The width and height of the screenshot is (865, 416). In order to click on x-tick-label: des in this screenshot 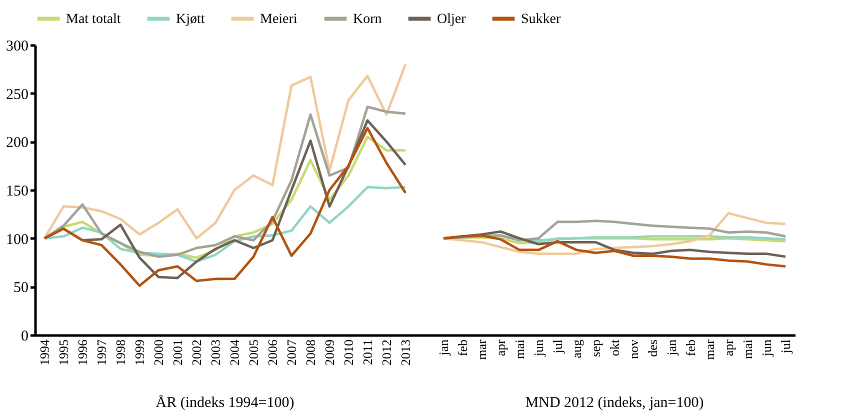, I will do `click(652, 348)`.